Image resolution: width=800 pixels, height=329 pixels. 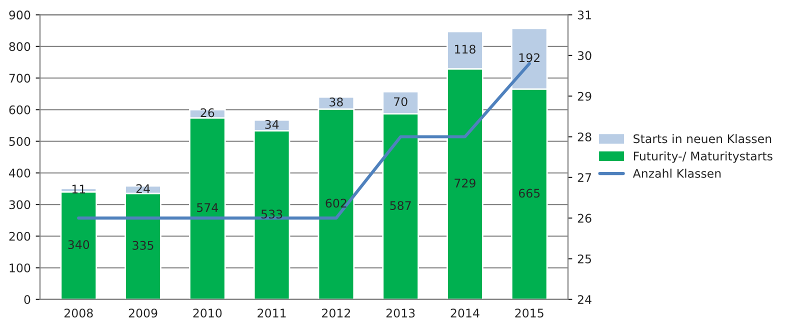 What do you see at coordinates (585, 218) in the screenshot?
I see `y2-tick-label: 26` at bounding box center [585, 218].